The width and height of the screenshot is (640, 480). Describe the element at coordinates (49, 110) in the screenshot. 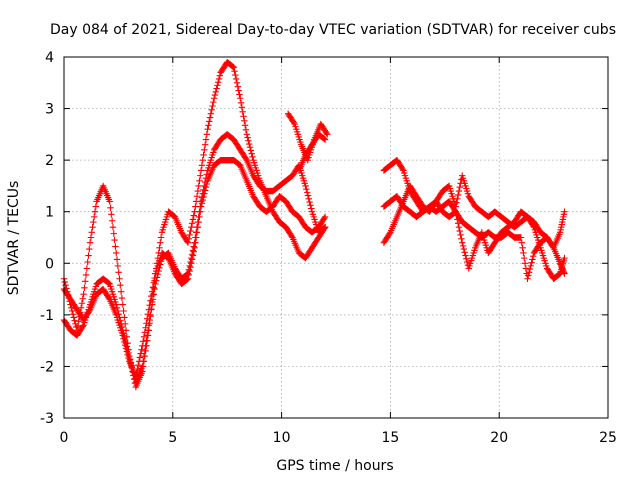

I see `y-tick-label: 3` at that location.